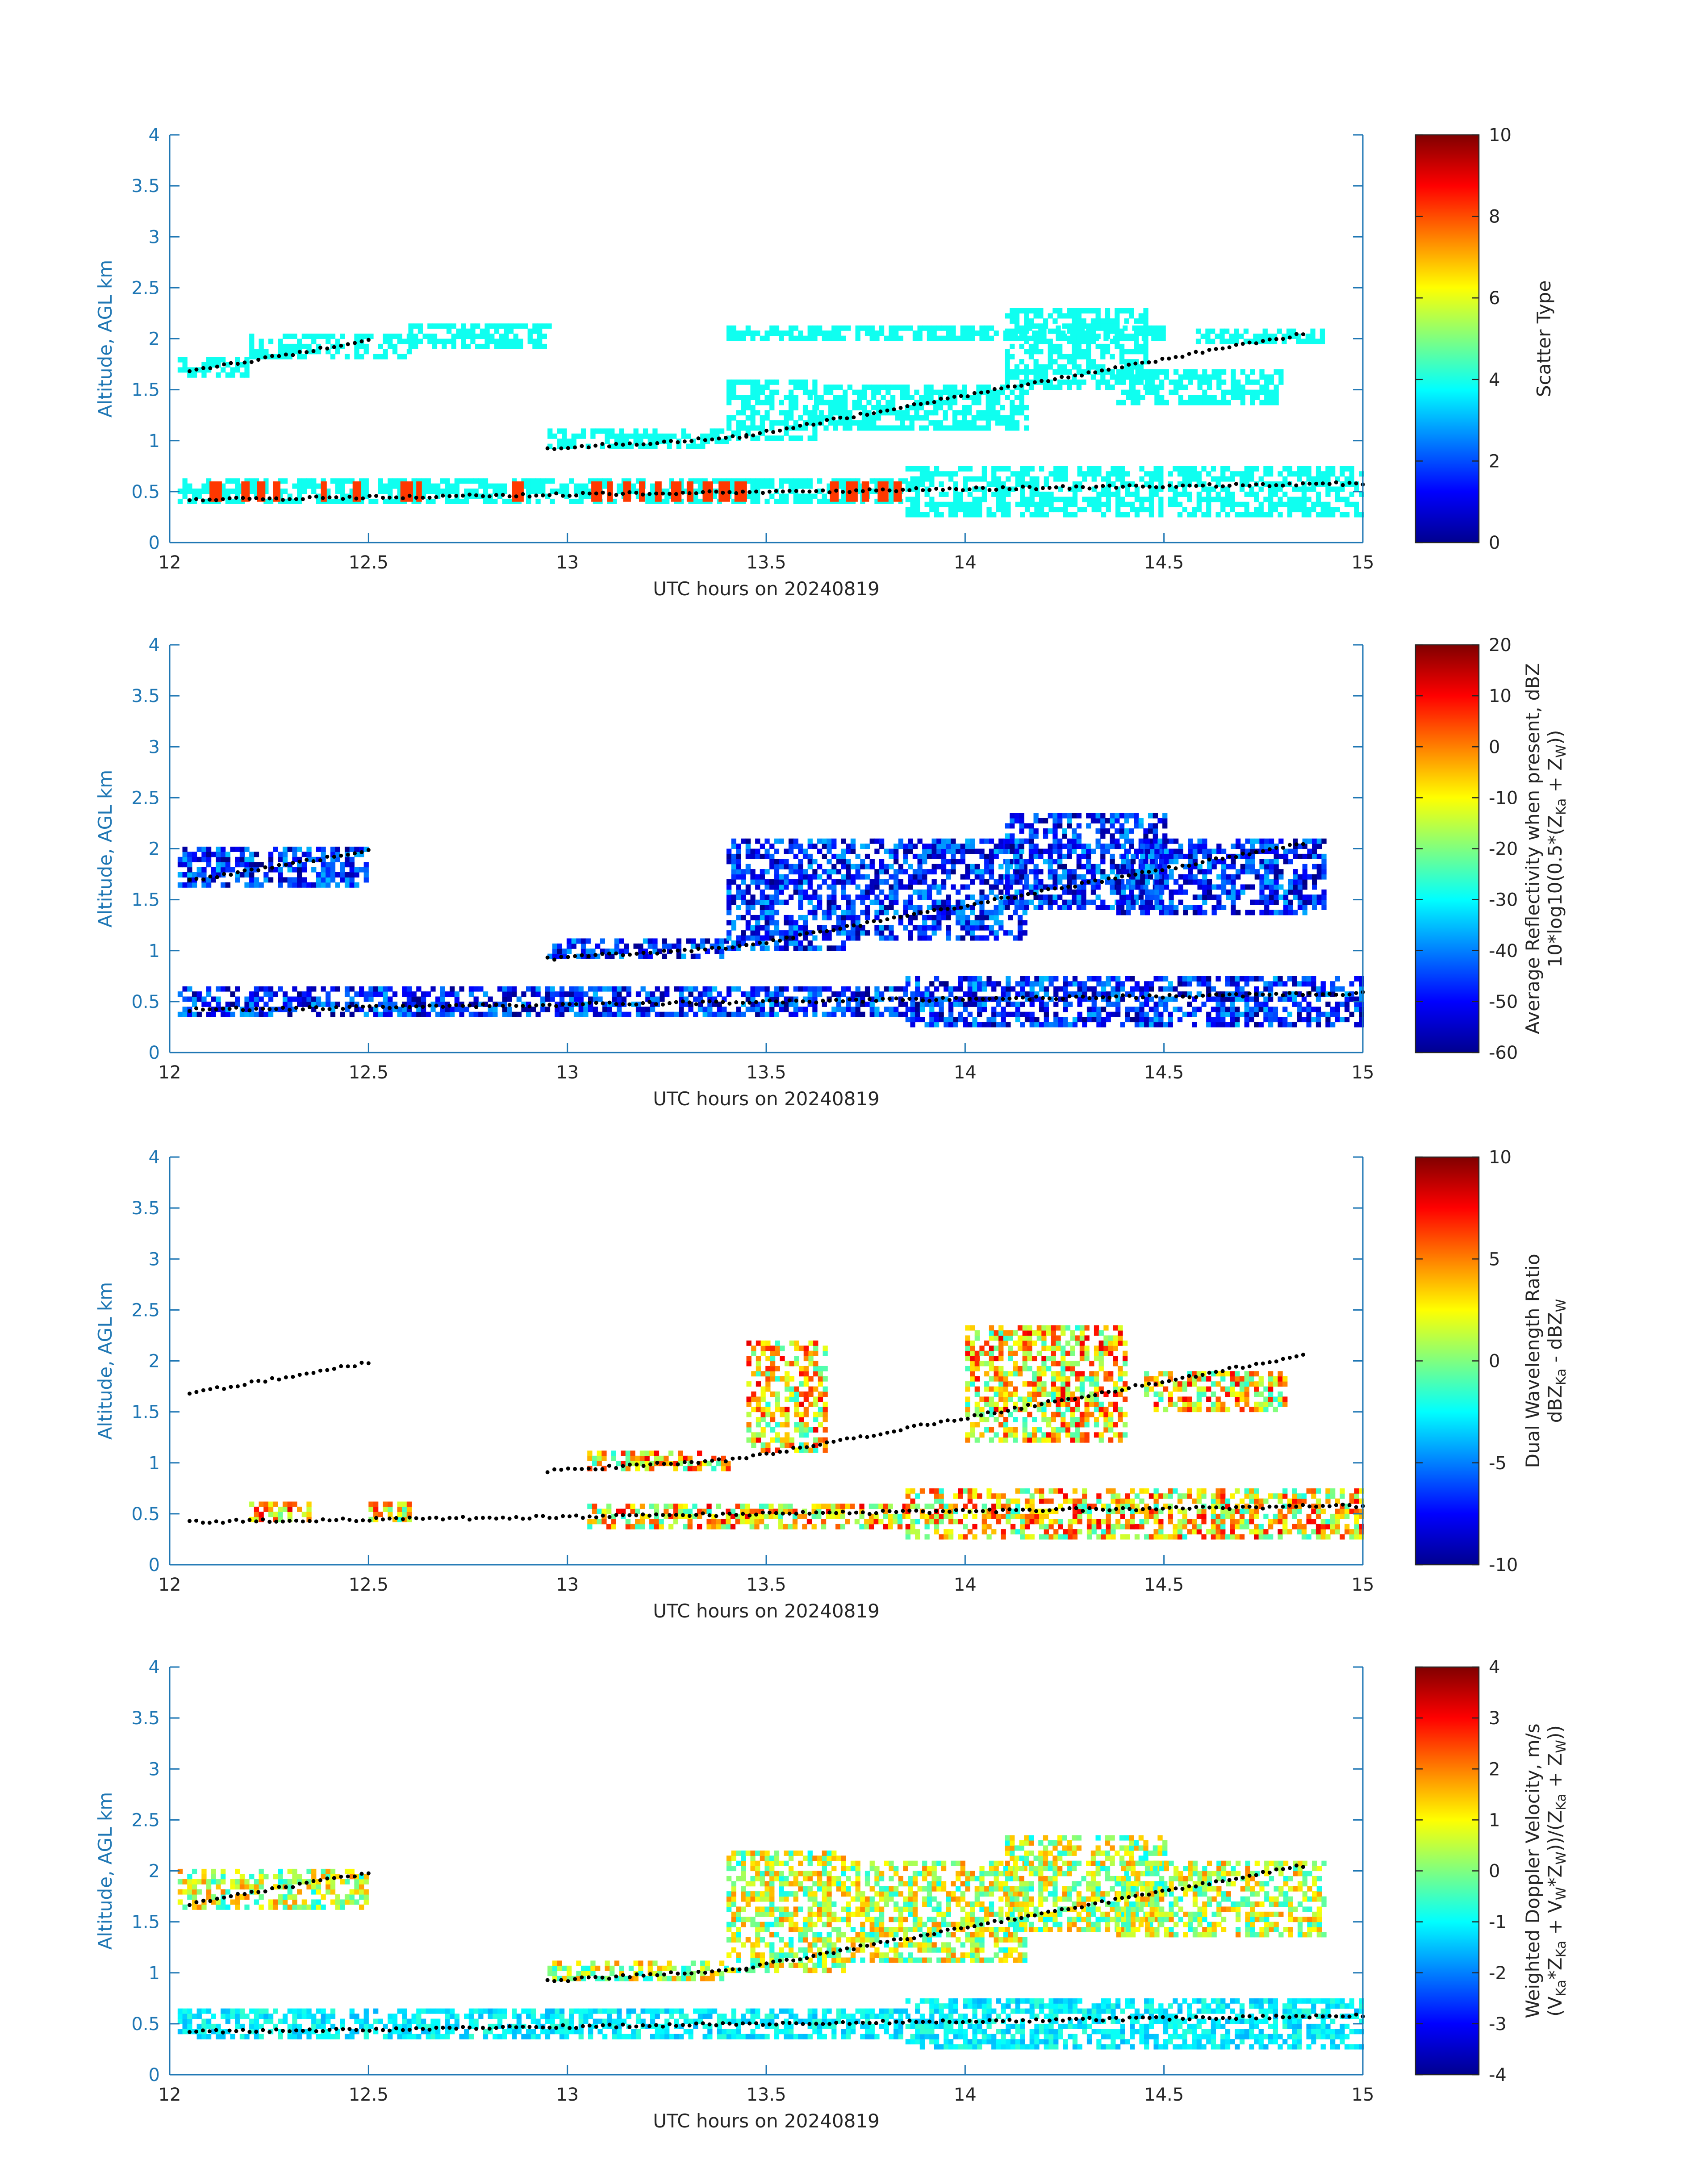 This screenshot has width=1708, height=2177. I want to click on y-tick-label: 1, so click(154, 441).